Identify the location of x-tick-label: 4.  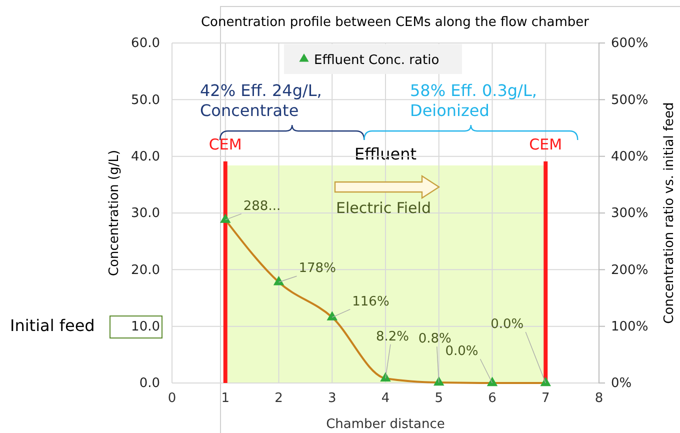
(385, 398).